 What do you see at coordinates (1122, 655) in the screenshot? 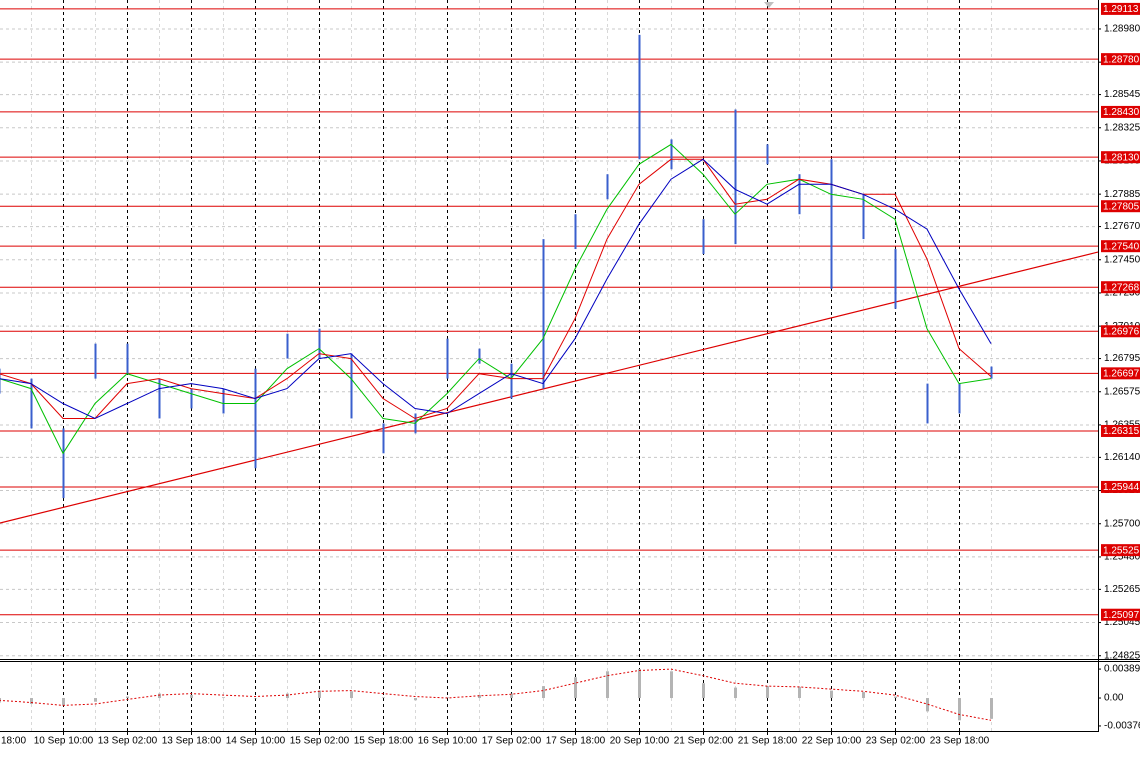
I see `y-tick-label: 1.24825` at bounding box center [1122, 655].